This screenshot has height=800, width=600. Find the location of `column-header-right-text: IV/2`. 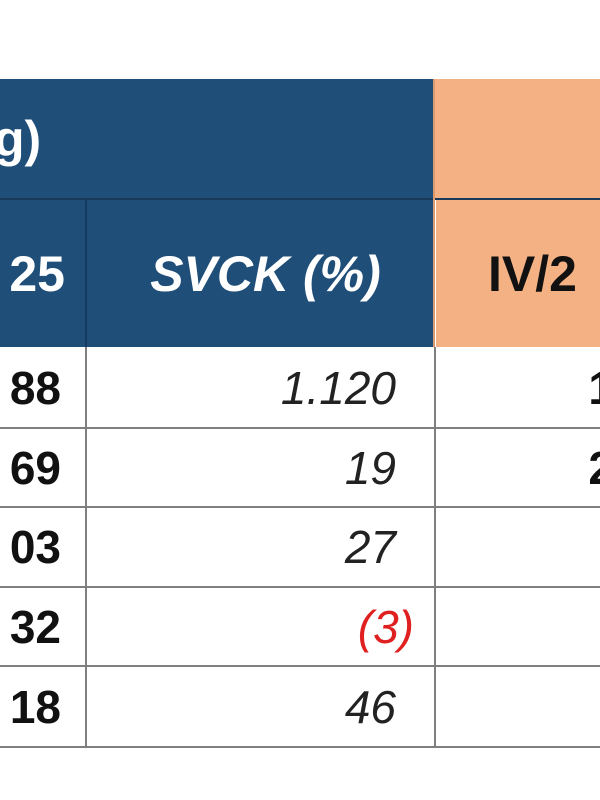

column-header-right-text: IV/2 is located at coordinates (532, 273).